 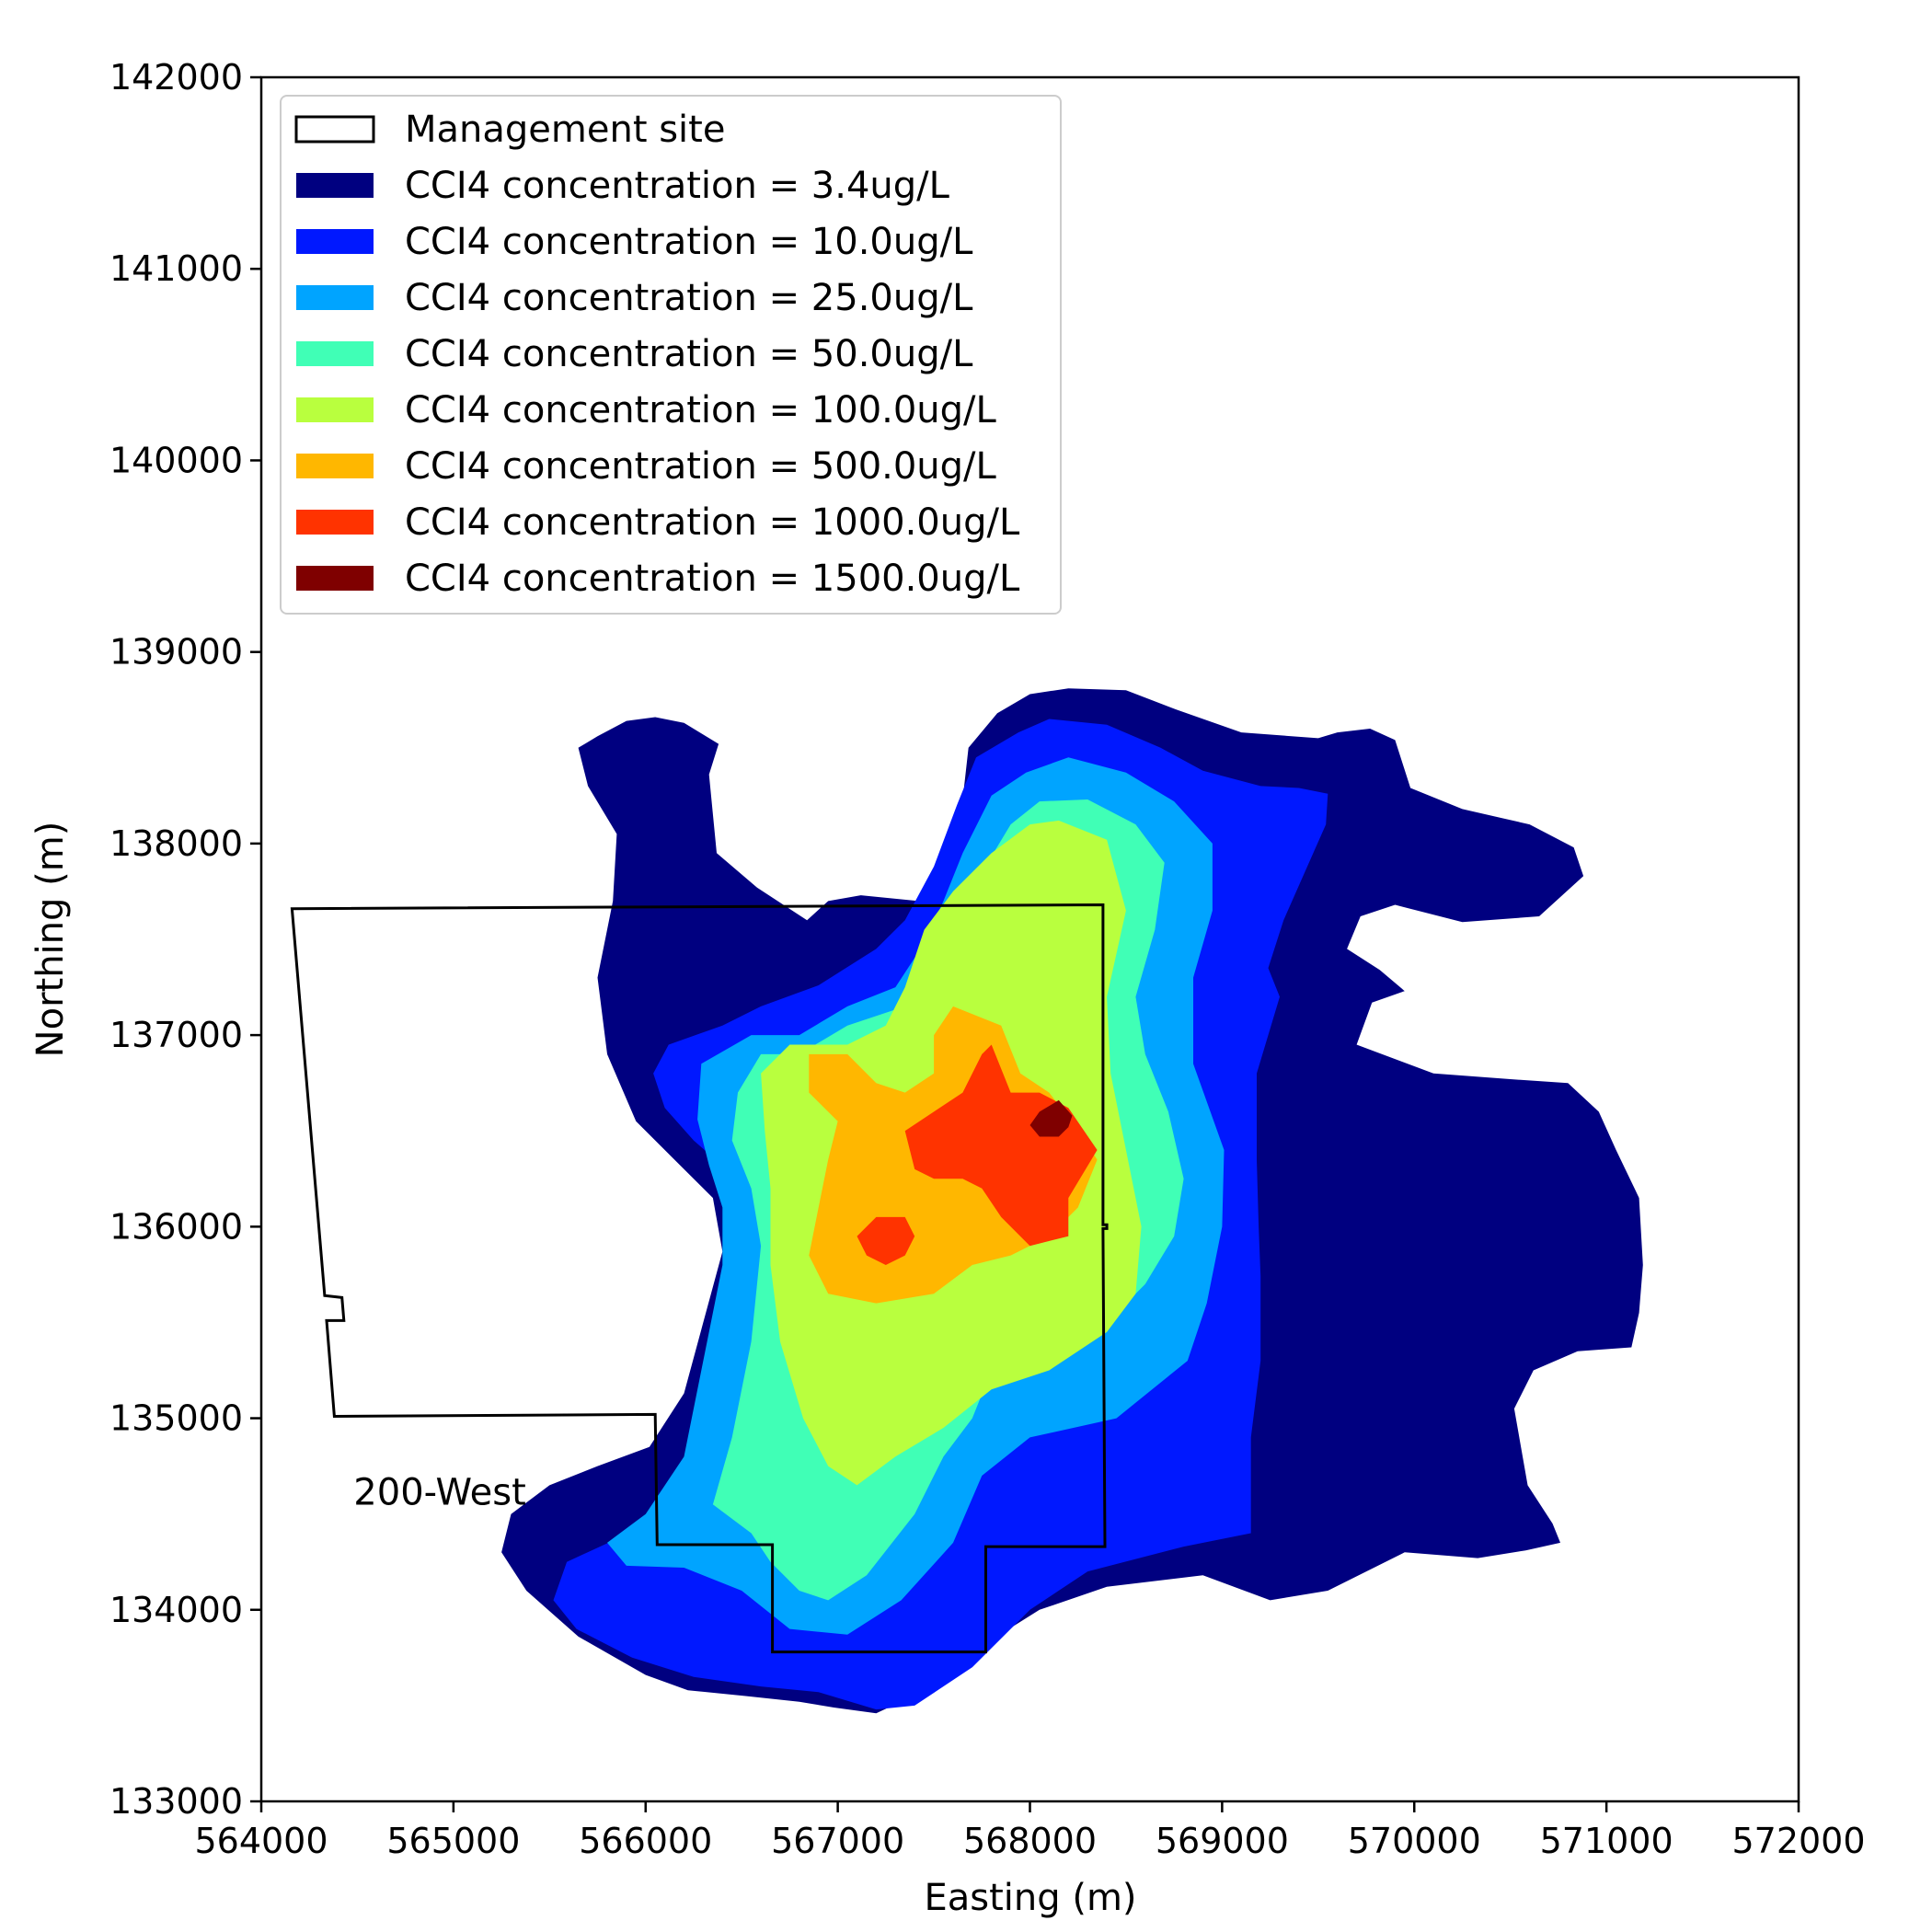 What do you see at coordinates (1414, 1841) in the screenshot?
I see `x-tick-label: 570000` at bounding box center [1414, 1841].